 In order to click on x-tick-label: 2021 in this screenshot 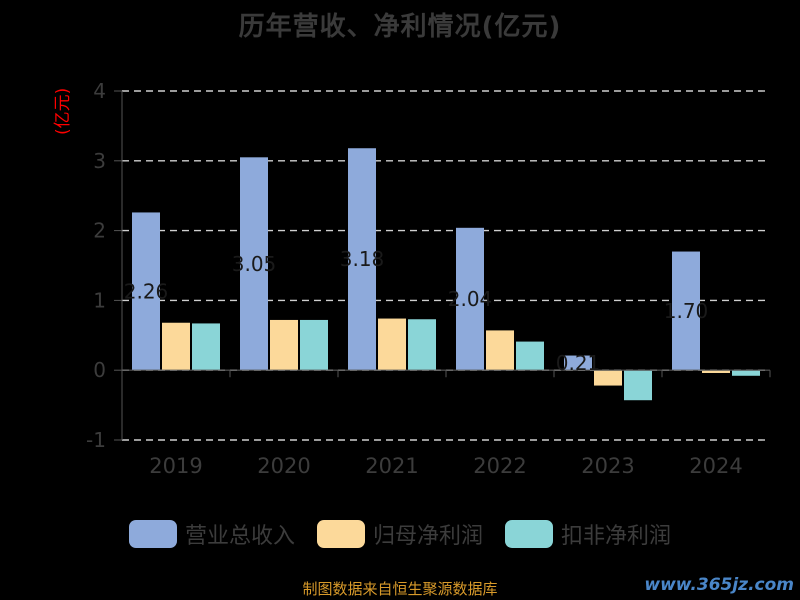, I will do `click(391, 466)`.